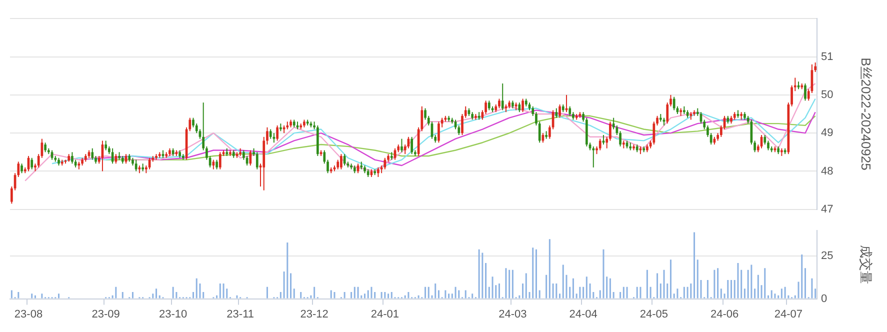 The height and width of the screenshot is (332, 887). Describe the element at coordinates (314, 314) in the screenshot. I see `x-tick-label: 23-12` at that location.